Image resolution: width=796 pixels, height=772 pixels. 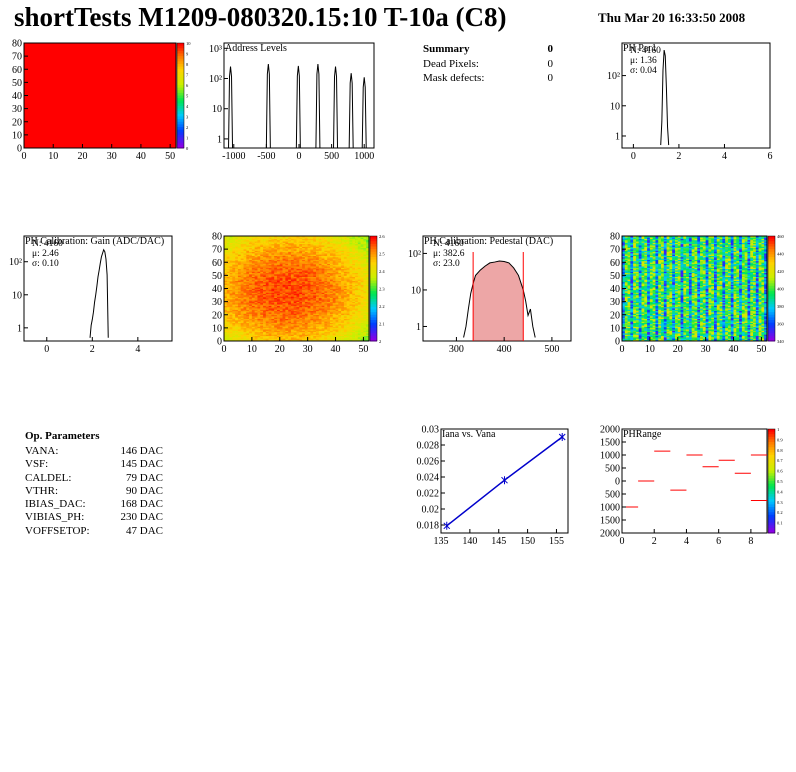 I want to click on x-tick-label: 10, so click(x=53, y=156).